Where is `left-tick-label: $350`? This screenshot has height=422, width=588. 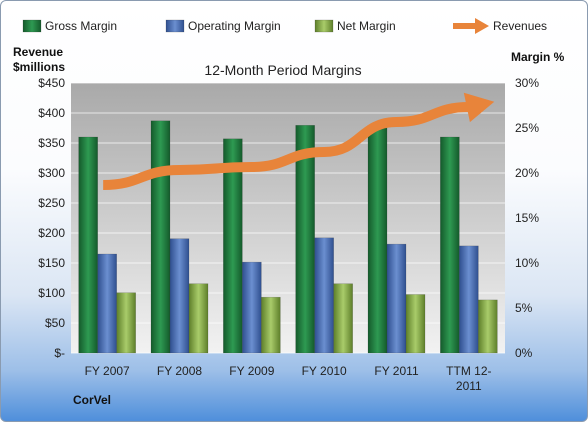
left-tick-label: $350 is located at coordinates (51, 143).